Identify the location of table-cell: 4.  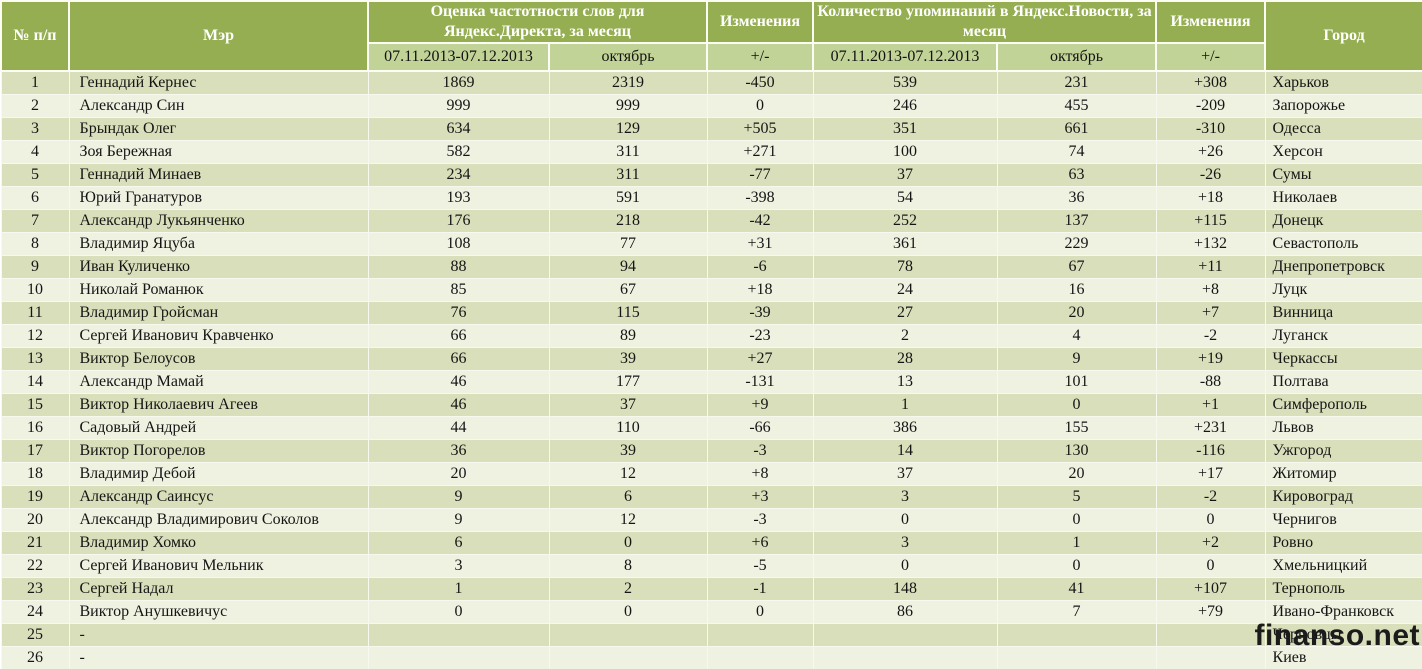
(35, 152).